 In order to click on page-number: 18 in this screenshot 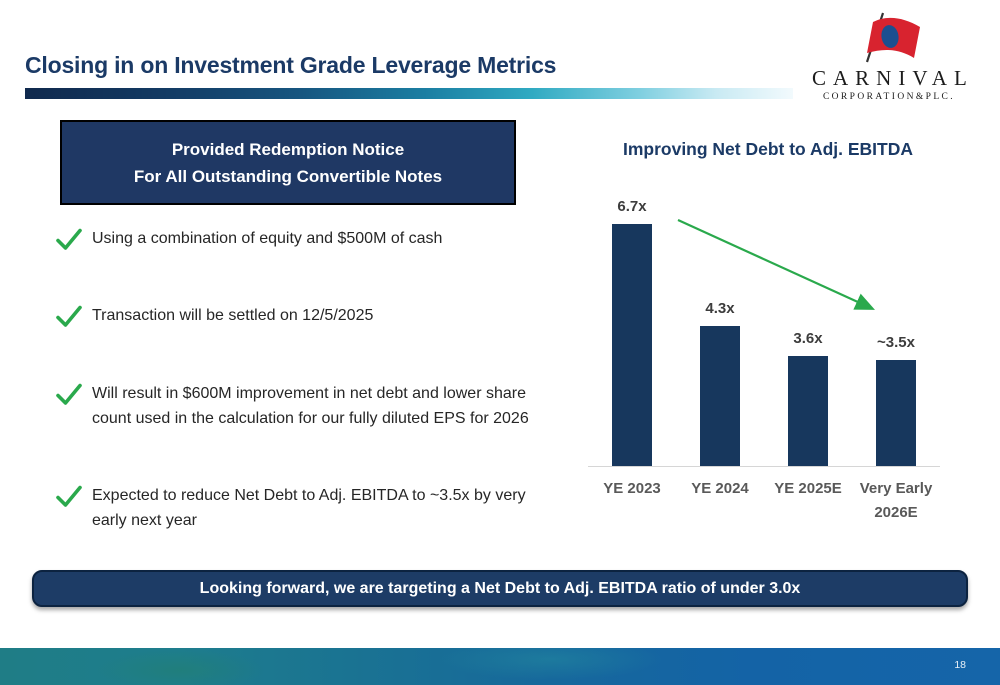, I will do `click(960, 665)`.